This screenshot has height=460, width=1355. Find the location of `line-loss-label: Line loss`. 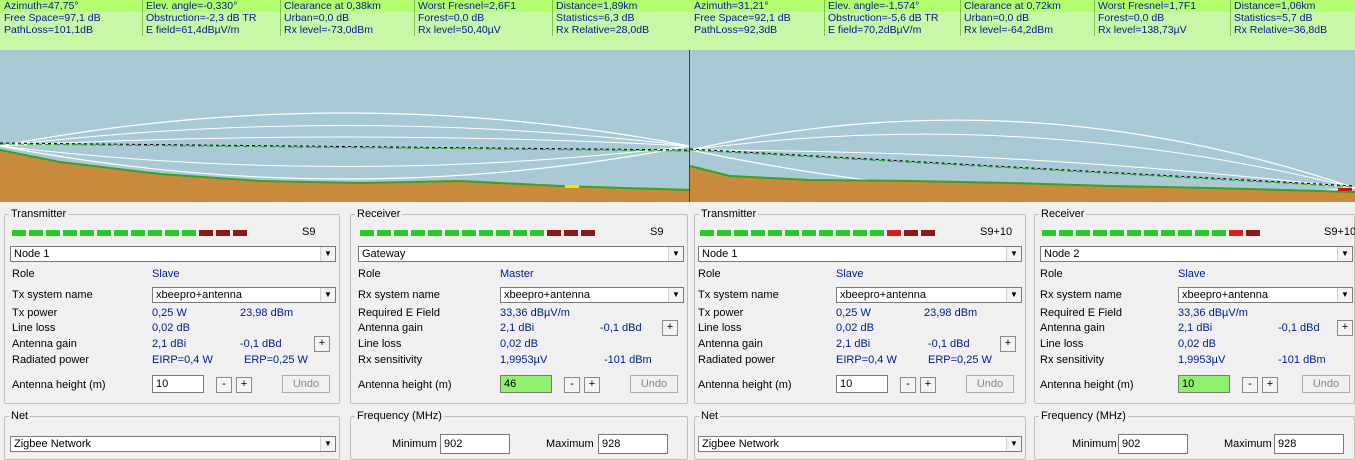

line-loss-label: Line loss is located at coordinates (380, 344).